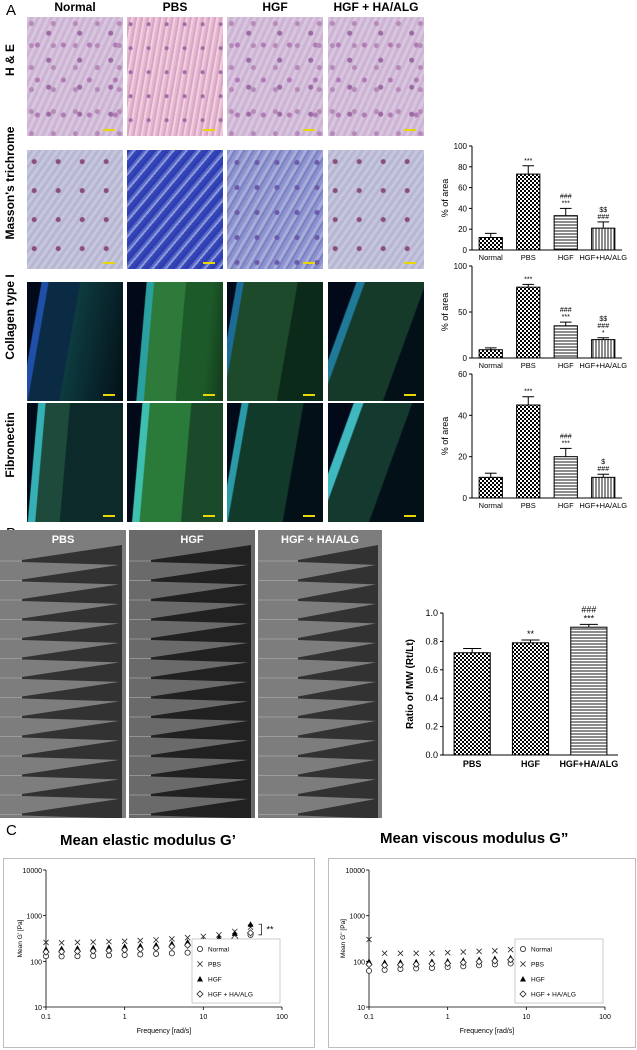  I want to click on viscous-ytick-label-3: 10000, so click(356, 871).